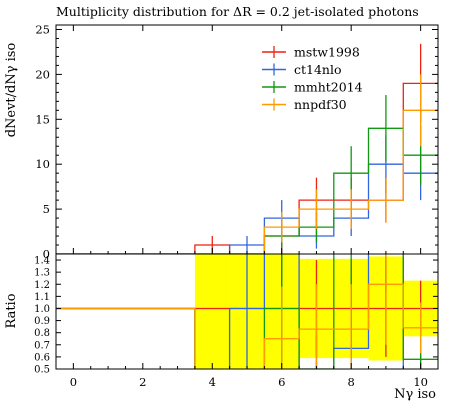 Image resolution: width=450 pixels, height=411 pixels. What do you see at coordinates (42, 297) in the screenshot?
I see `ratio-y-tick-label: 1.1` at bounding box center [42, 297].